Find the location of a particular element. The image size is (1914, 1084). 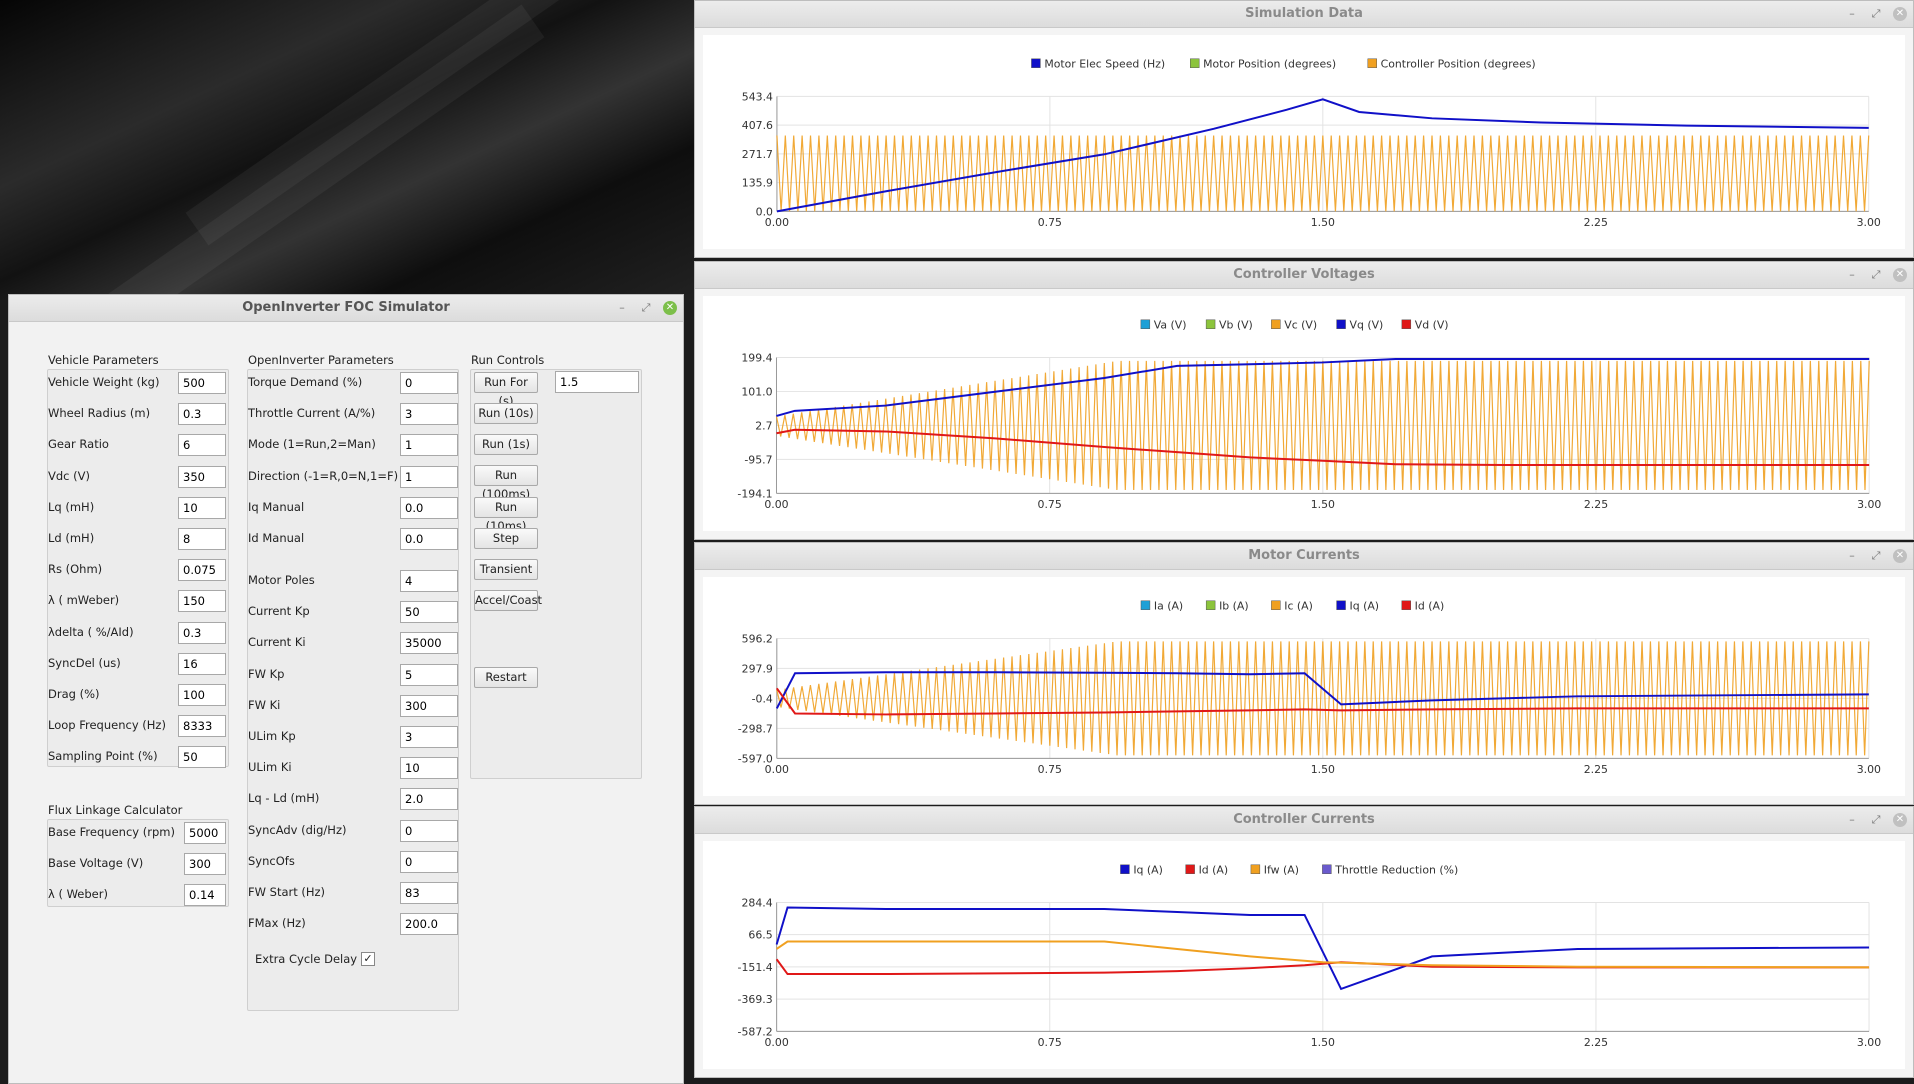

y-tick-label: 297.9 is located at coordinates (757, 668).